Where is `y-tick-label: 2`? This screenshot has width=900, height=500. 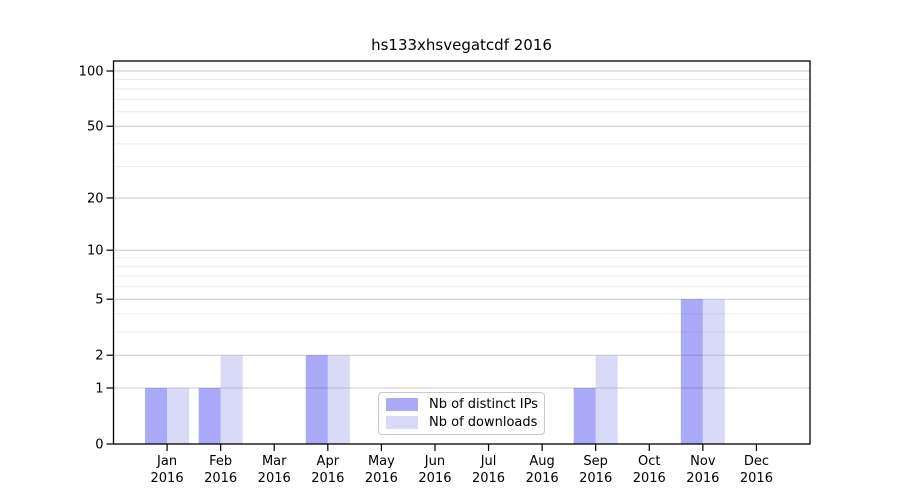
y-tick-label: 2 is located at coordinates (99, 356).